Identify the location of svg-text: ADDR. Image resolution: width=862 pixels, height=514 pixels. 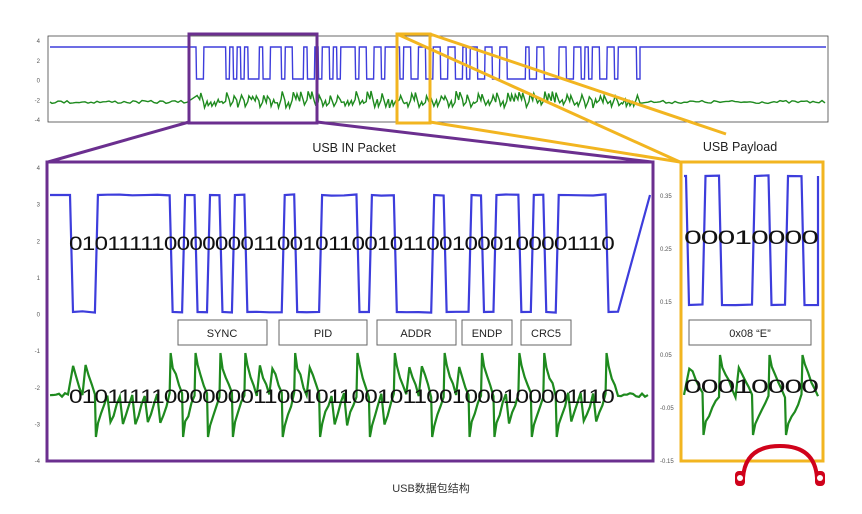
(415, 334).